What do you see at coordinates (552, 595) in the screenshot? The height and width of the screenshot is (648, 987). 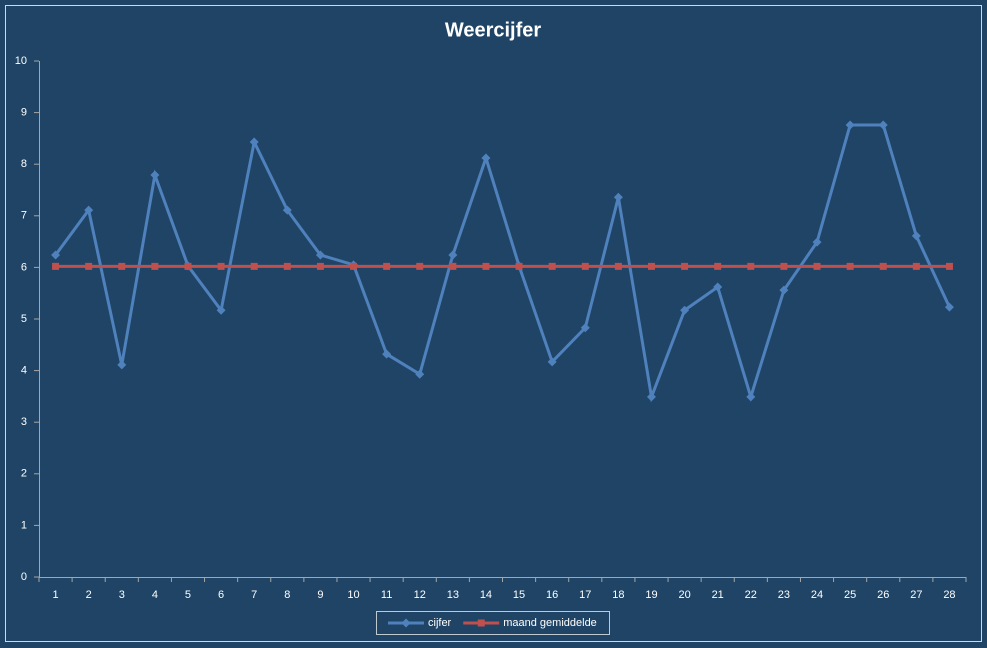 I see `x-tick-label: 16` at bounding box center [552, 595].